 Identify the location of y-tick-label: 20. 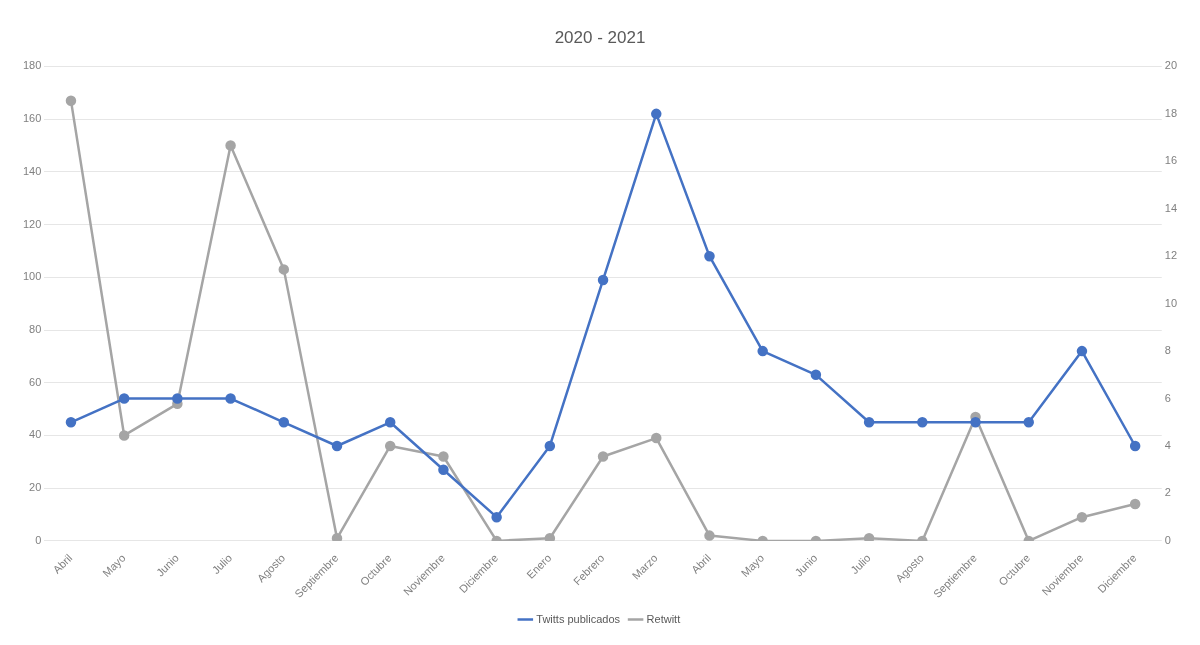
(35, 487).